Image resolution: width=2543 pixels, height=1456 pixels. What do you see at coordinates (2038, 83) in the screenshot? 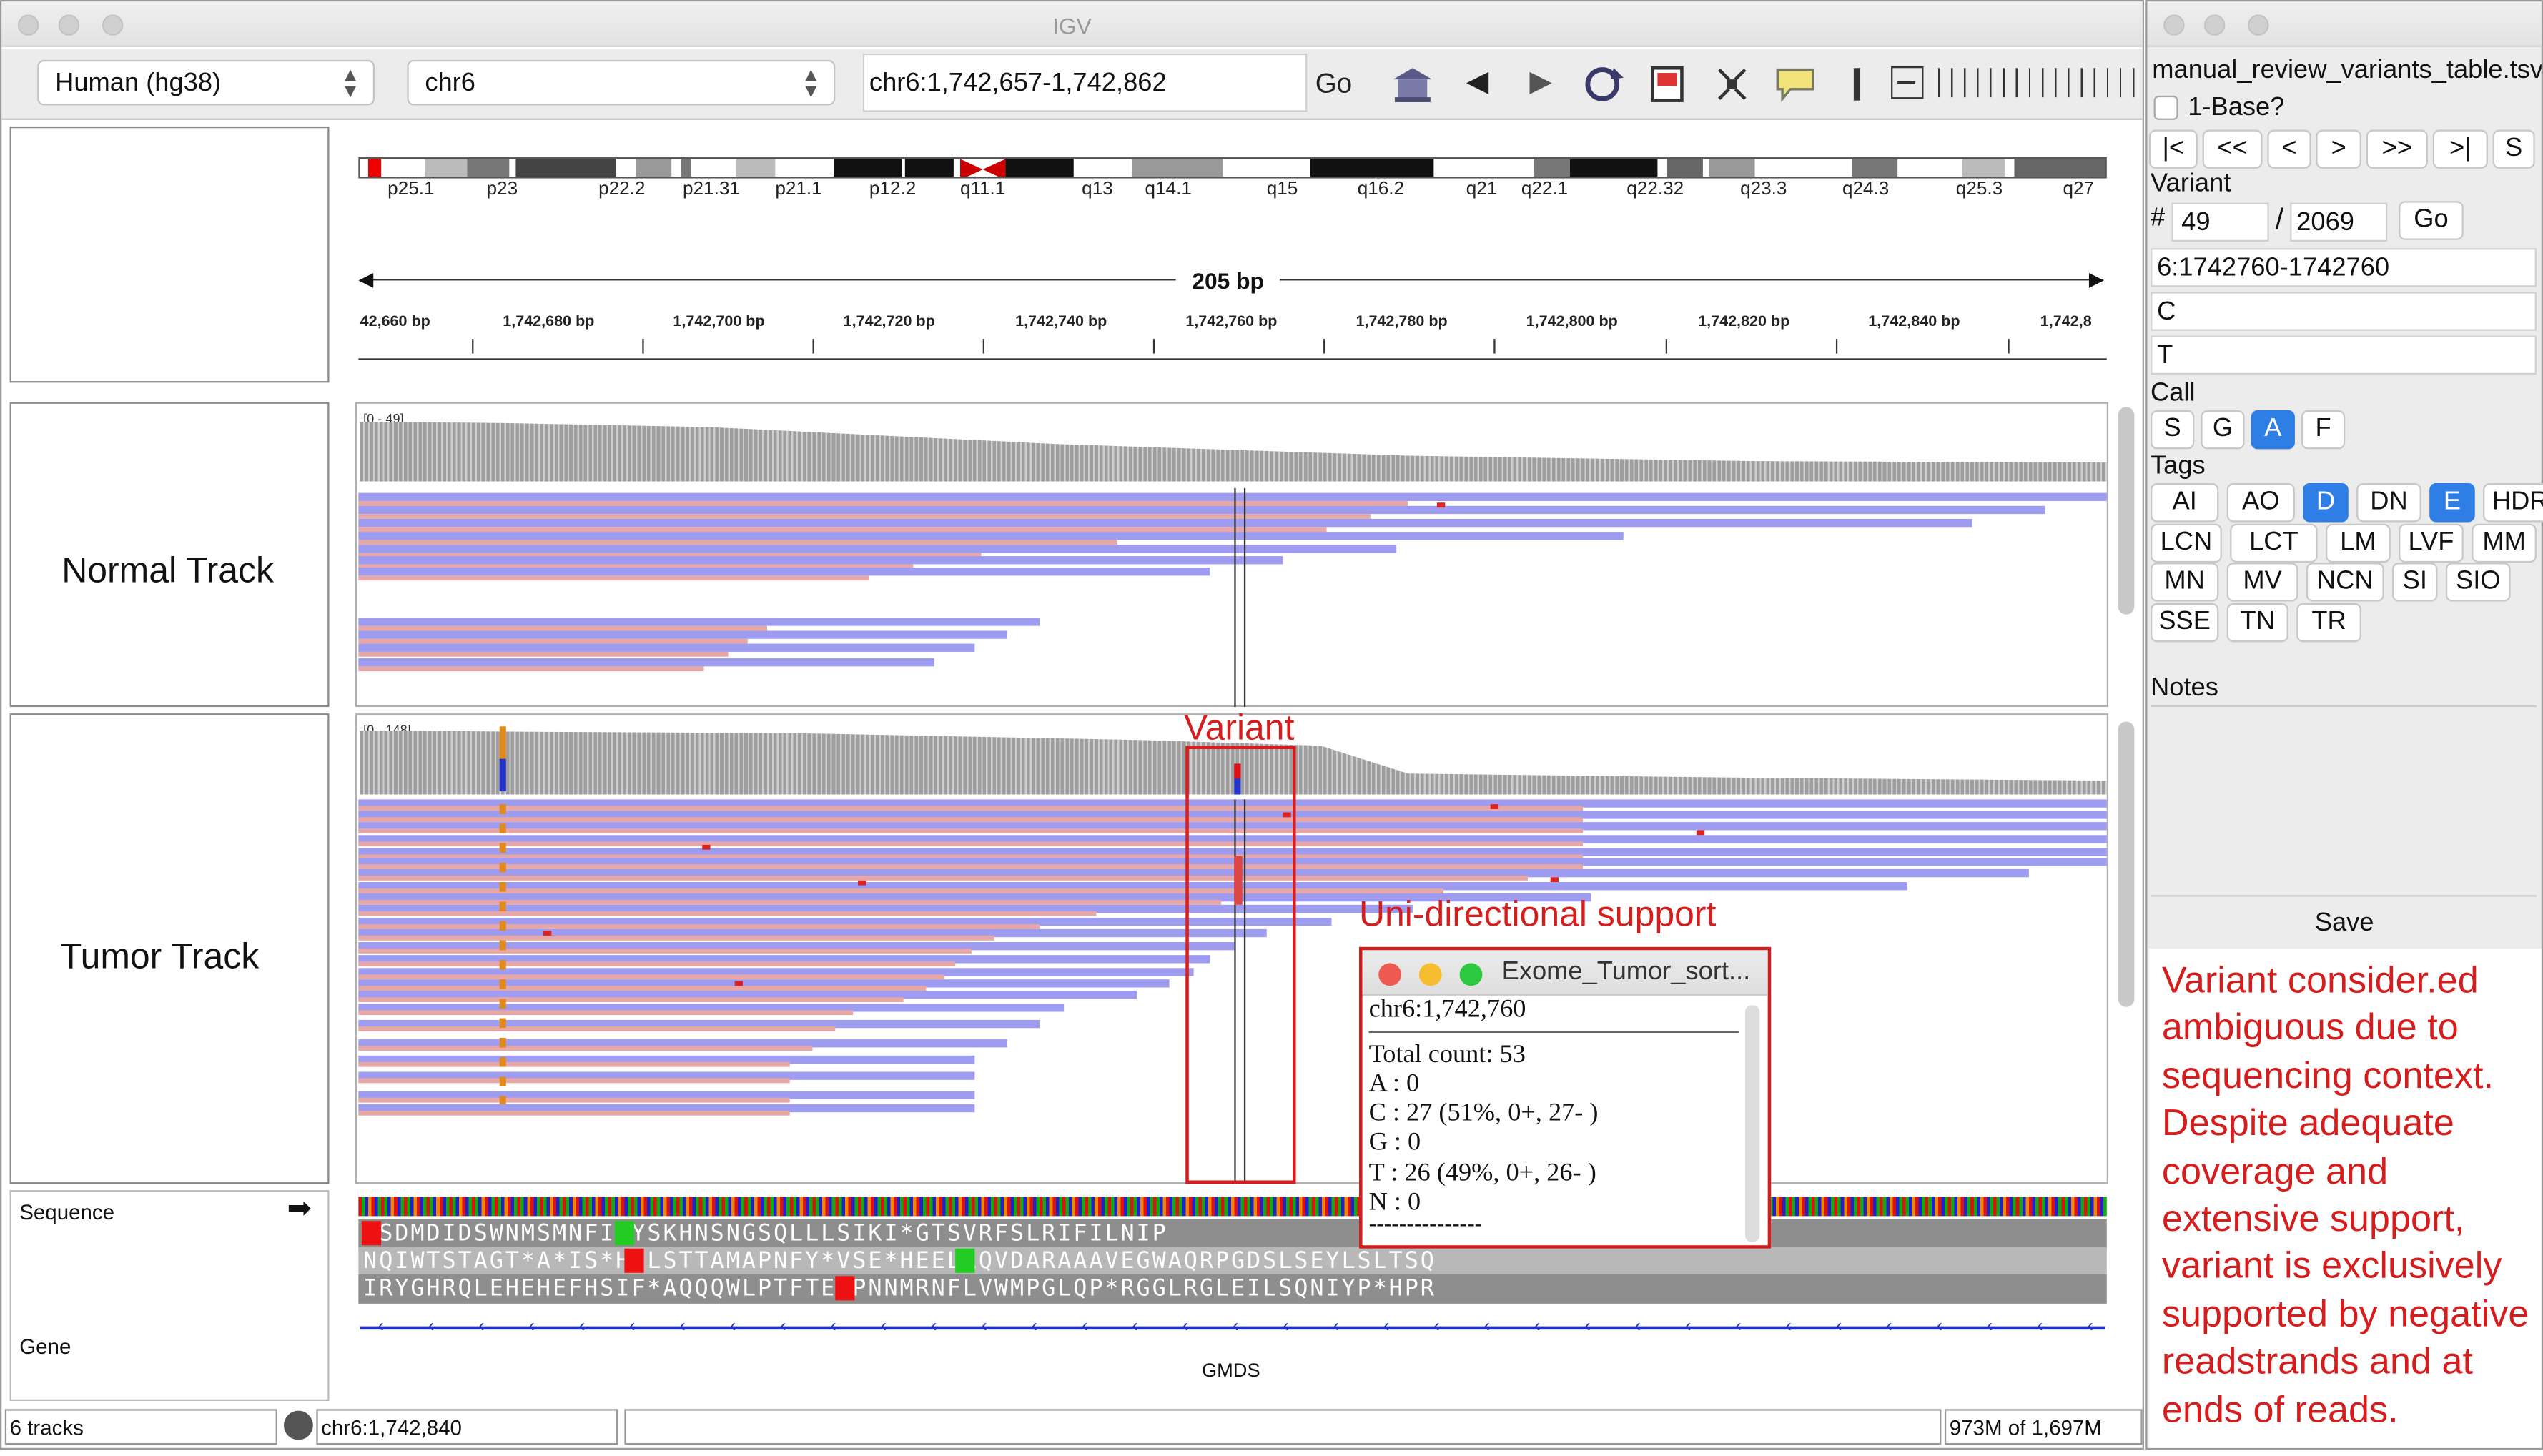
I see `zoom-slider` at bounding box center [2038, 83].